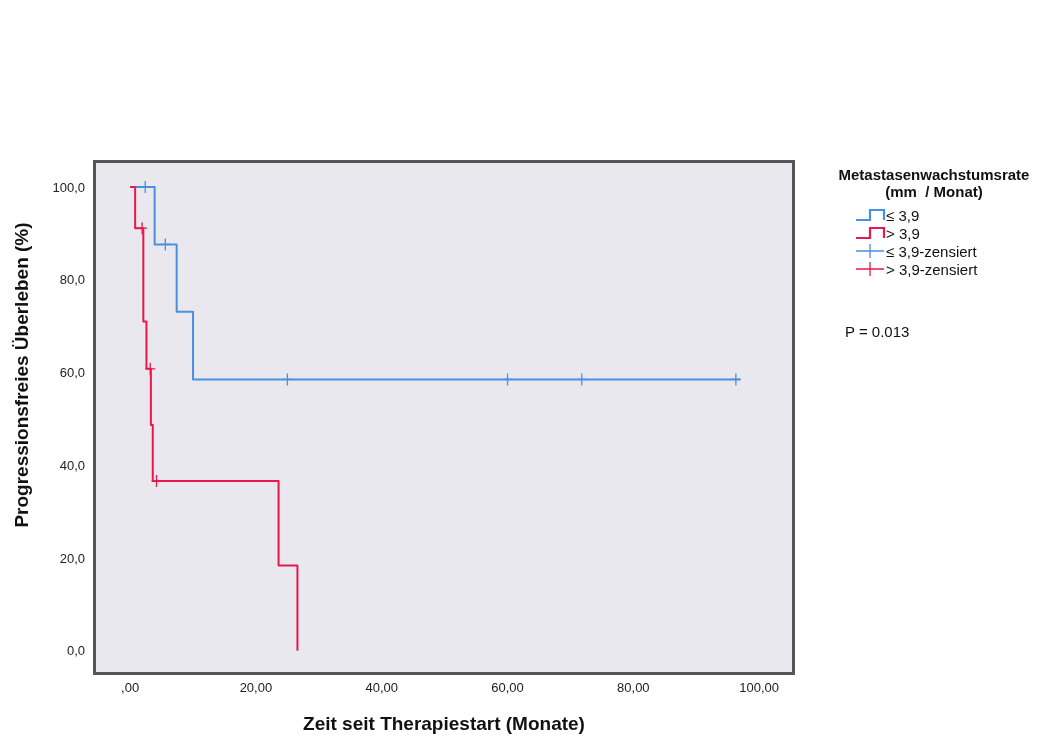  What do you see at coordinates (75, 651) in the screenshot?
I see `y-tick-label: 0,0` at bounding box center [75, 651].